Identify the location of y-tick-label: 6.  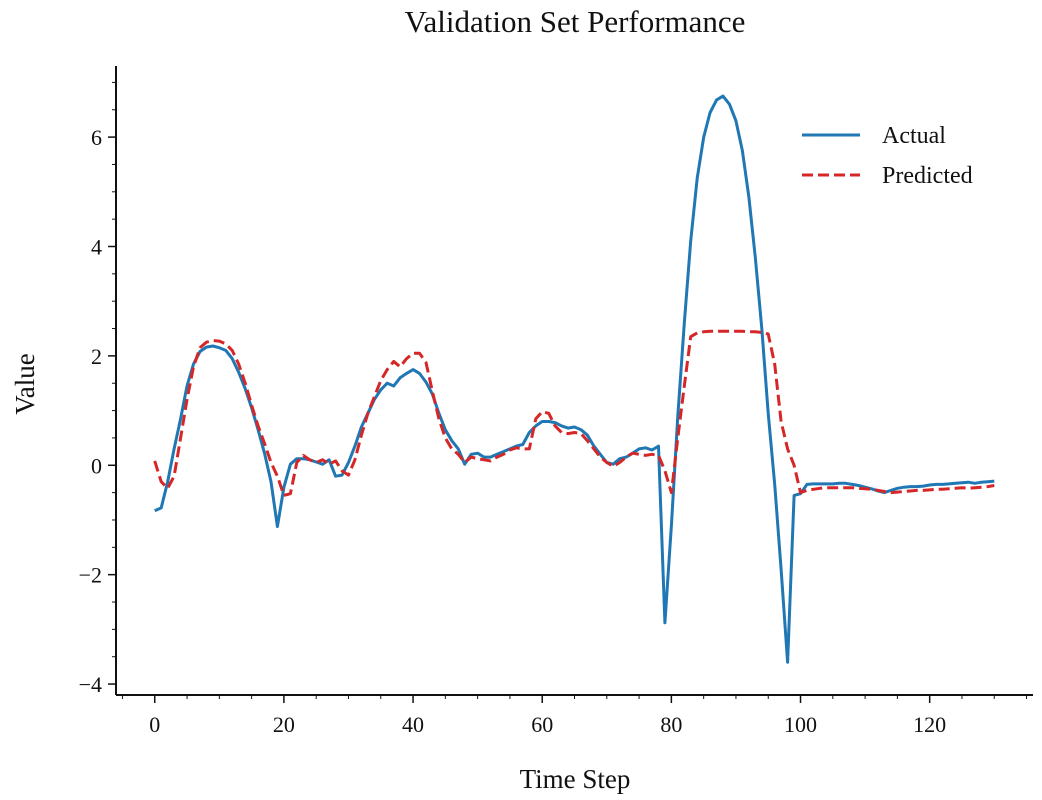
(96, 137).